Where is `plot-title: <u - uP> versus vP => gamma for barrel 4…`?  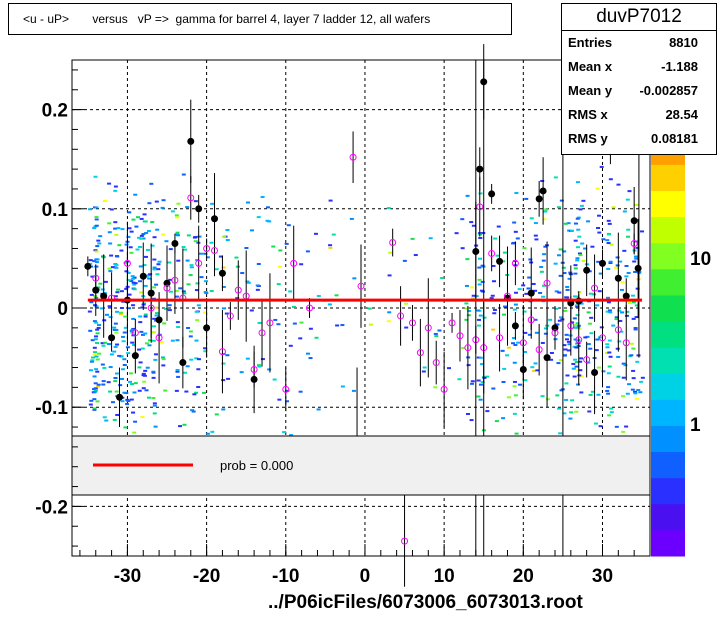
plot-title: <u - uP> versus vP => gamma for barrel 4… is located at coordinates (260, 19).